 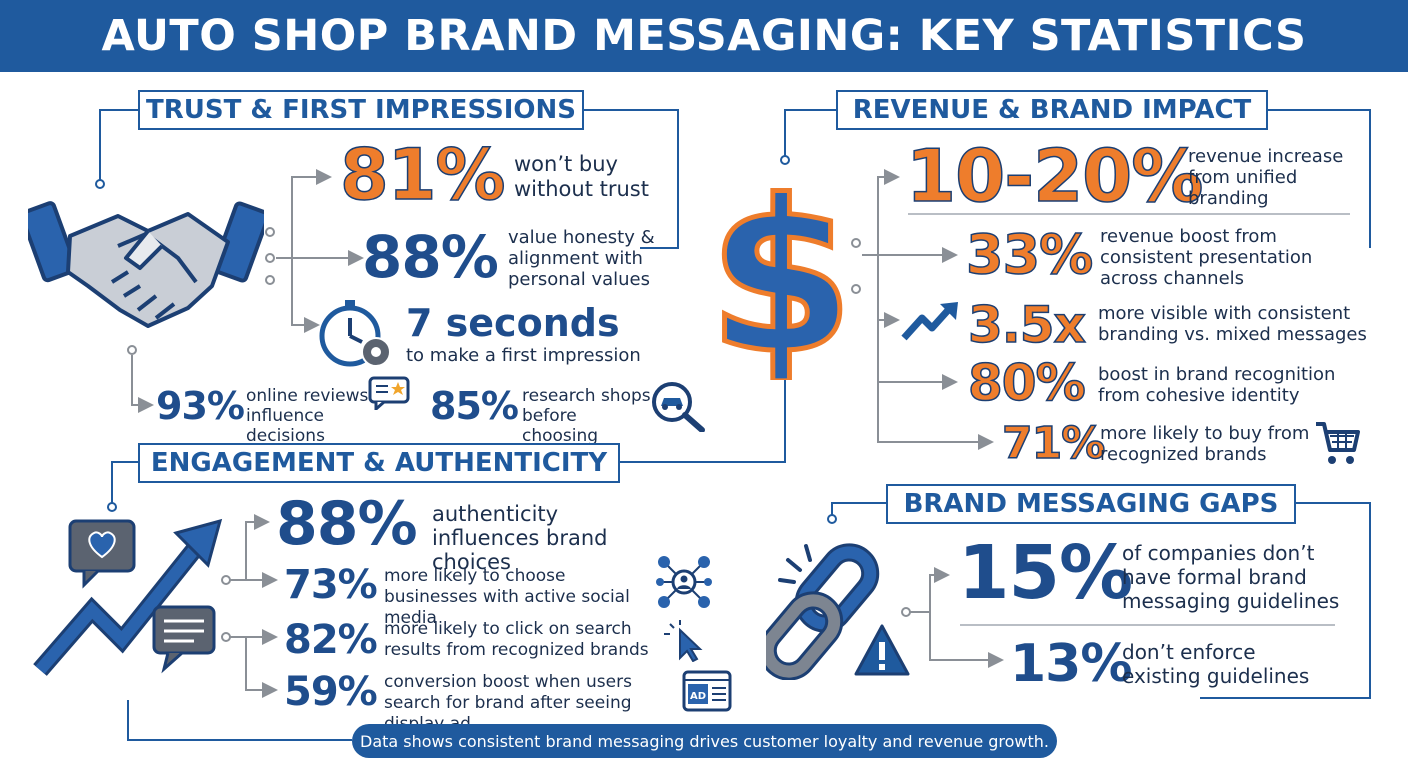 I want to click on growth-arrow-chat-icon, so click(x=128, y=597).